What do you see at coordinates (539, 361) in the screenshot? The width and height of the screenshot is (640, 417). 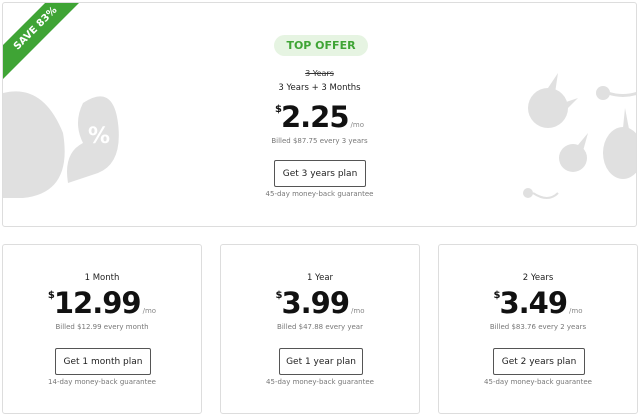 I see `get-plan-button: Get 2 years plan` at bounding box center [539, 361].